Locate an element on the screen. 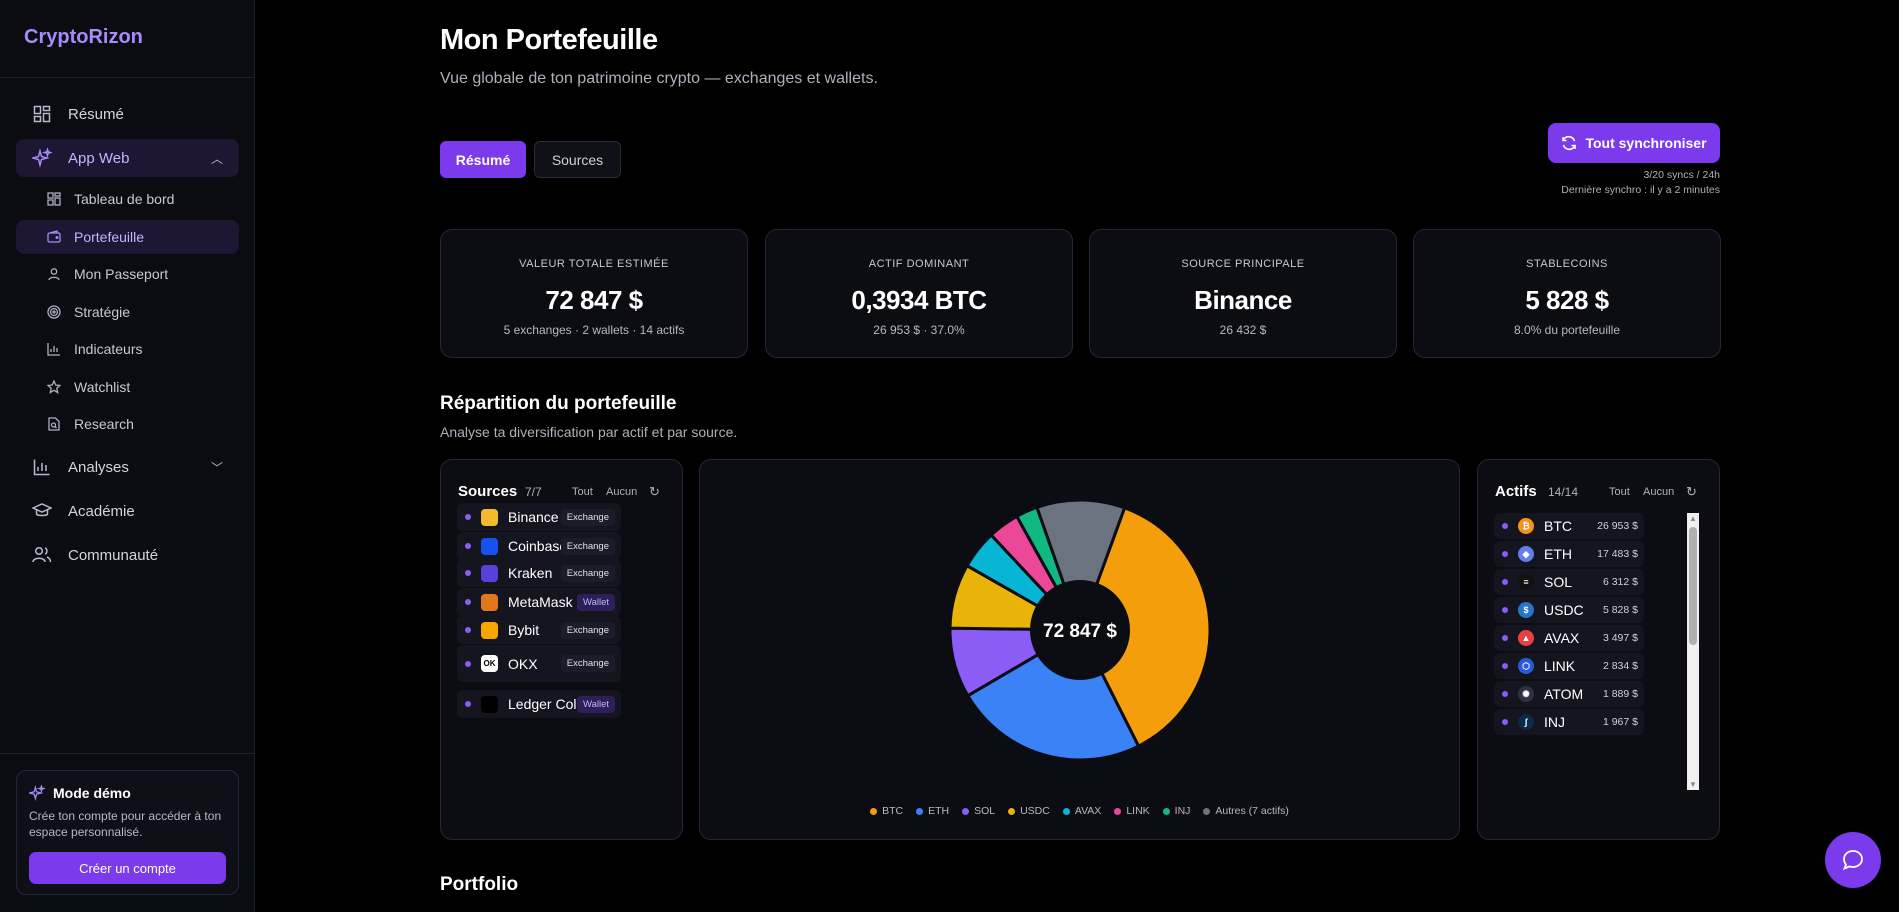 This screenshot has width=1899, height=912. asset-amount: 2 834 $ is located at coordinates (1620, 666).